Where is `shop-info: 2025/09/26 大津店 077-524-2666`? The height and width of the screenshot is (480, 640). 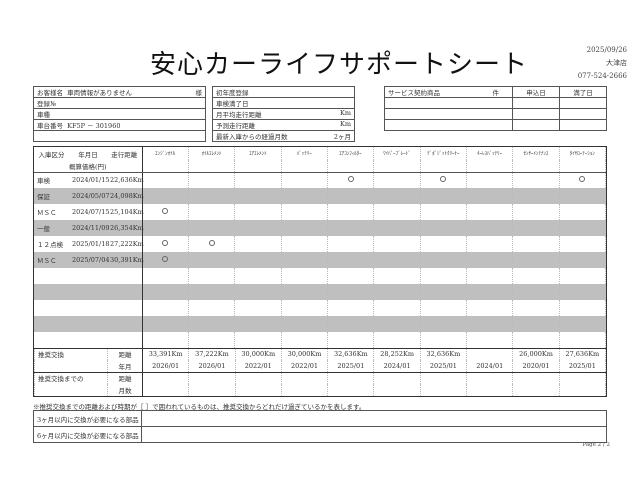 shop-info: 2025/09/26 大津店 077-524-2666 is located at coordinates (602, 63).